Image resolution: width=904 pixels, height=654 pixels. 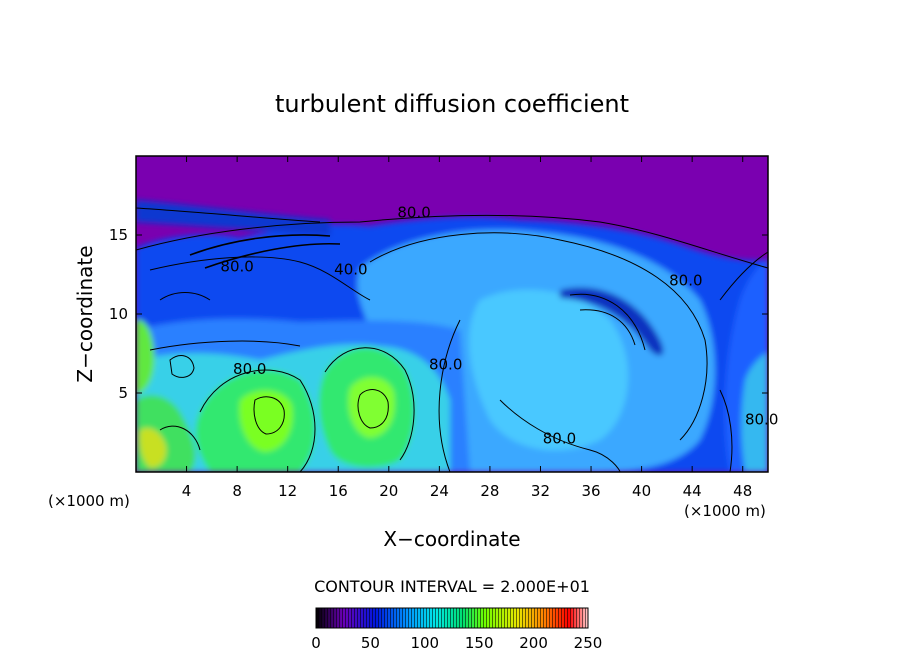 What do you see at coordinates (451, 539) in the screenshot?
I see `x-axis-label: X−coordinate` at bounding box center [451, 539].